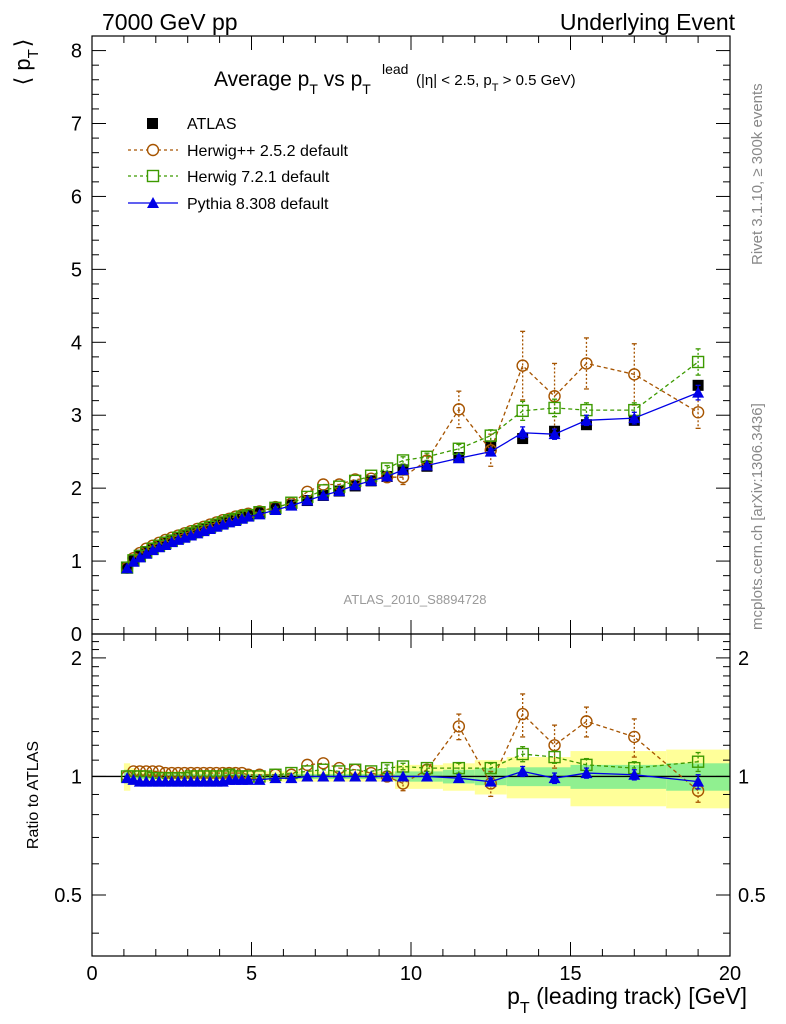 This screenshot has height=1024, width=786. I want to click on ratio-line-herwigpp, so click(412, 752).